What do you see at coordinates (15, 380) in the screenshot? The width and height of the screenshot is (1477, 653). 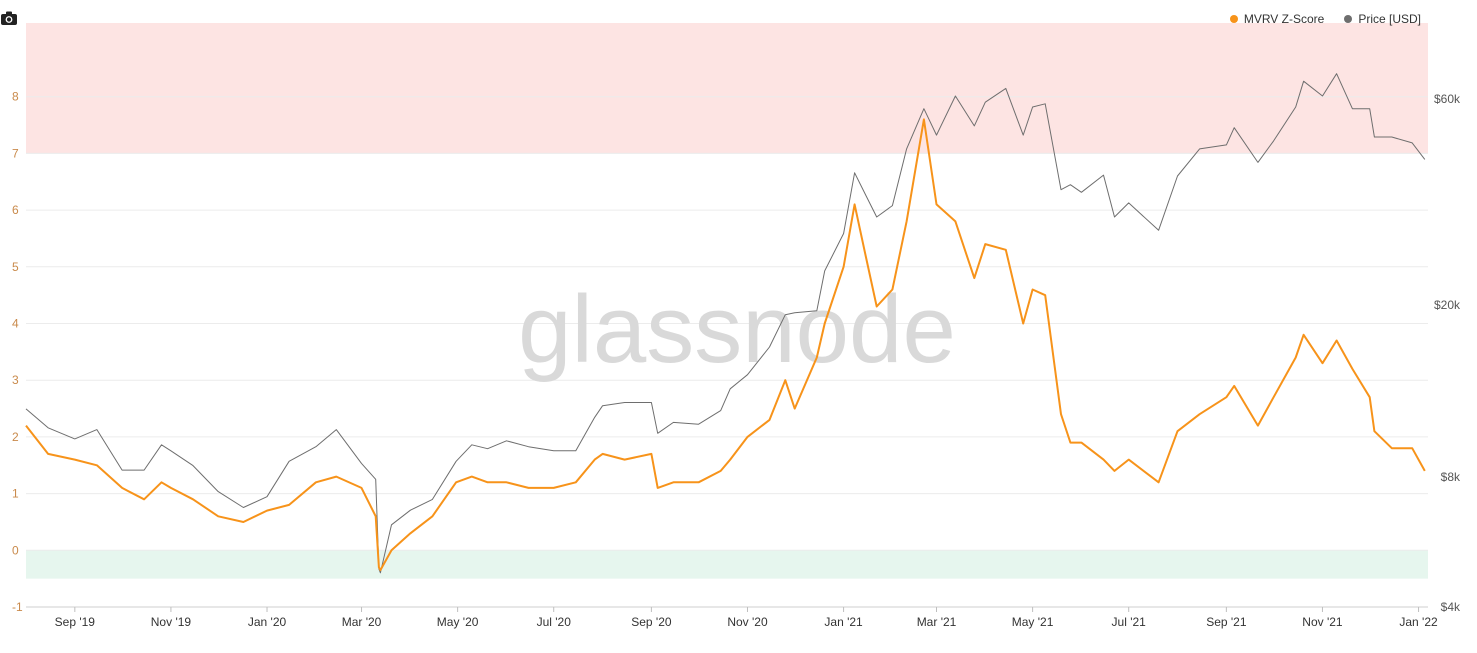 I see `left-axis-tick-label: 3` at bounding box center [15, 380].